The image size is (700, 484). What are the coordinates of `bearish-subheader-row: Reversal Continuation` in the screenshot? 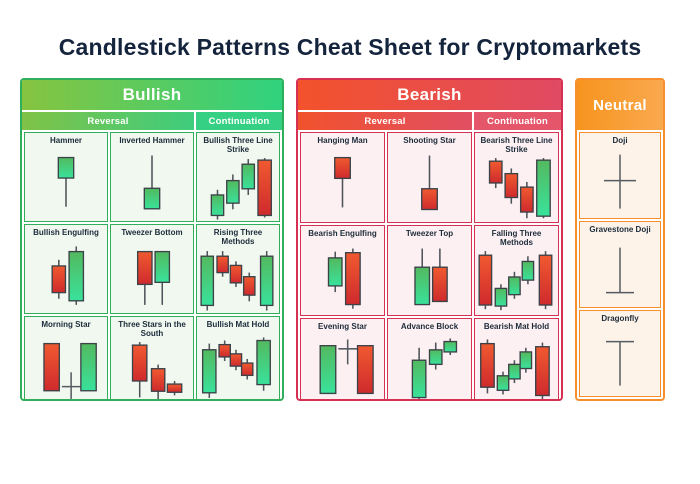 It's located at (429, 121).